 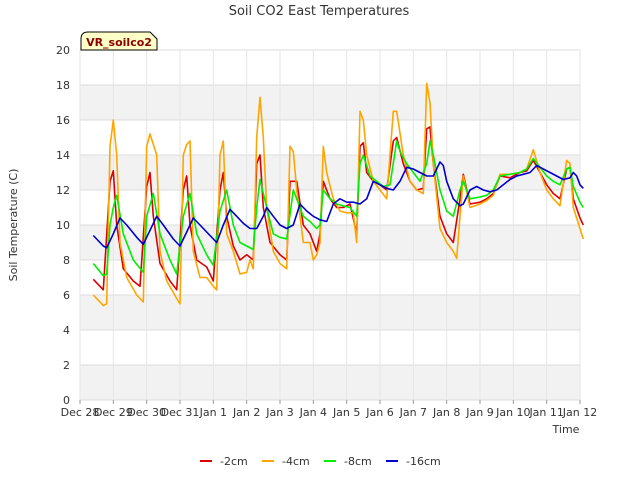 What do you see at coordinates (63, 50) in the screenshot?
I see `y-tick-label: 20` at bounding box center [63, 50].